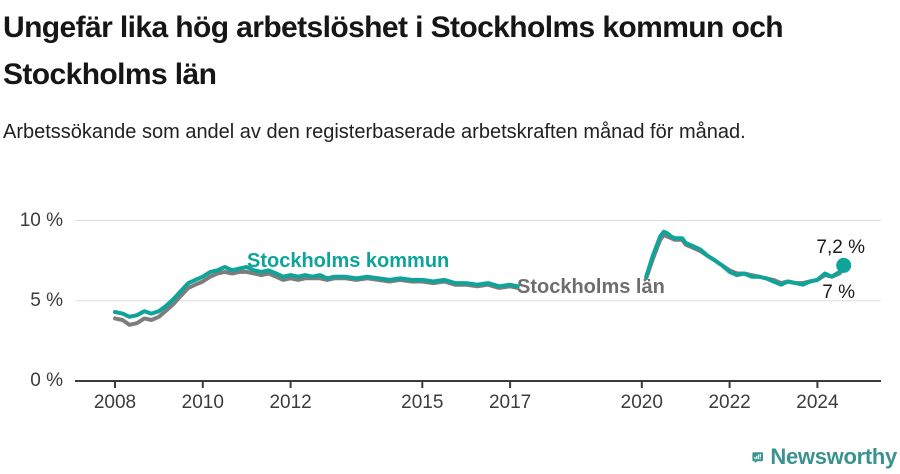  I want to click on end-value-kommun: 7,2 %, so click(840, 247).